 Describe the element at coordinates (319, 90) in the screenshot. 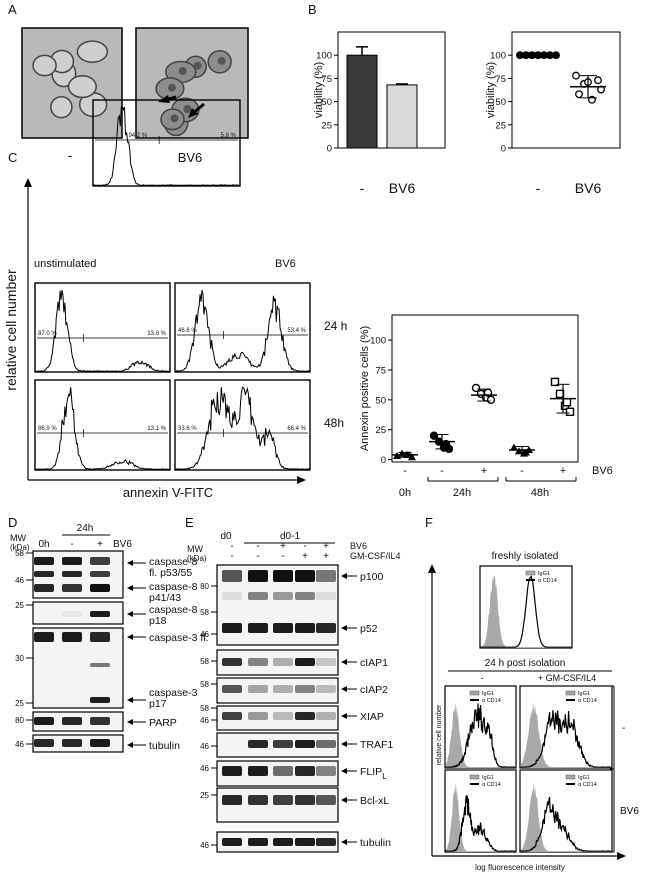

I see `y-axis-label: viability (%)` at that location.